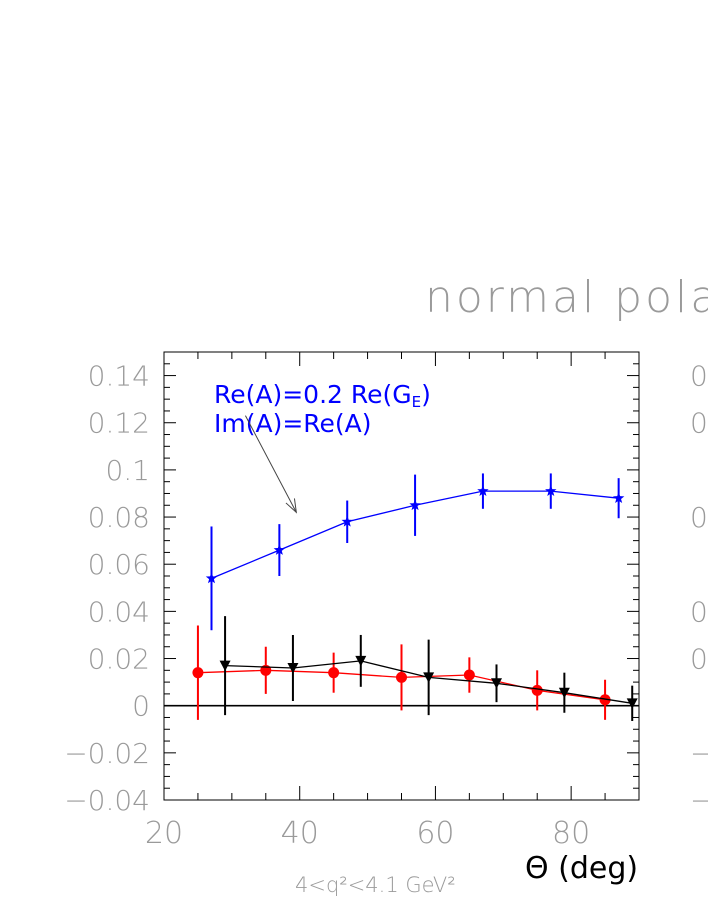  Describe the element at coordinates (415, 552) in the screenshot. I see `series-star` at that location.